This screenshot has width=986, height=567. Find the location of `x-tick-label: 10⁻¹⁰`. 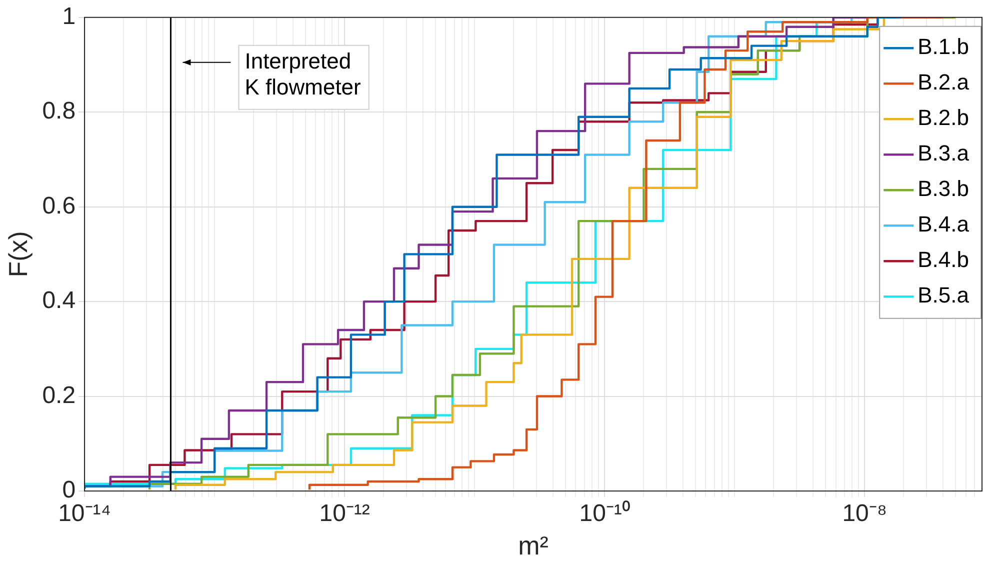

x-tick-label: 10⁻¹⁰ is located at coordinates (604, 514).